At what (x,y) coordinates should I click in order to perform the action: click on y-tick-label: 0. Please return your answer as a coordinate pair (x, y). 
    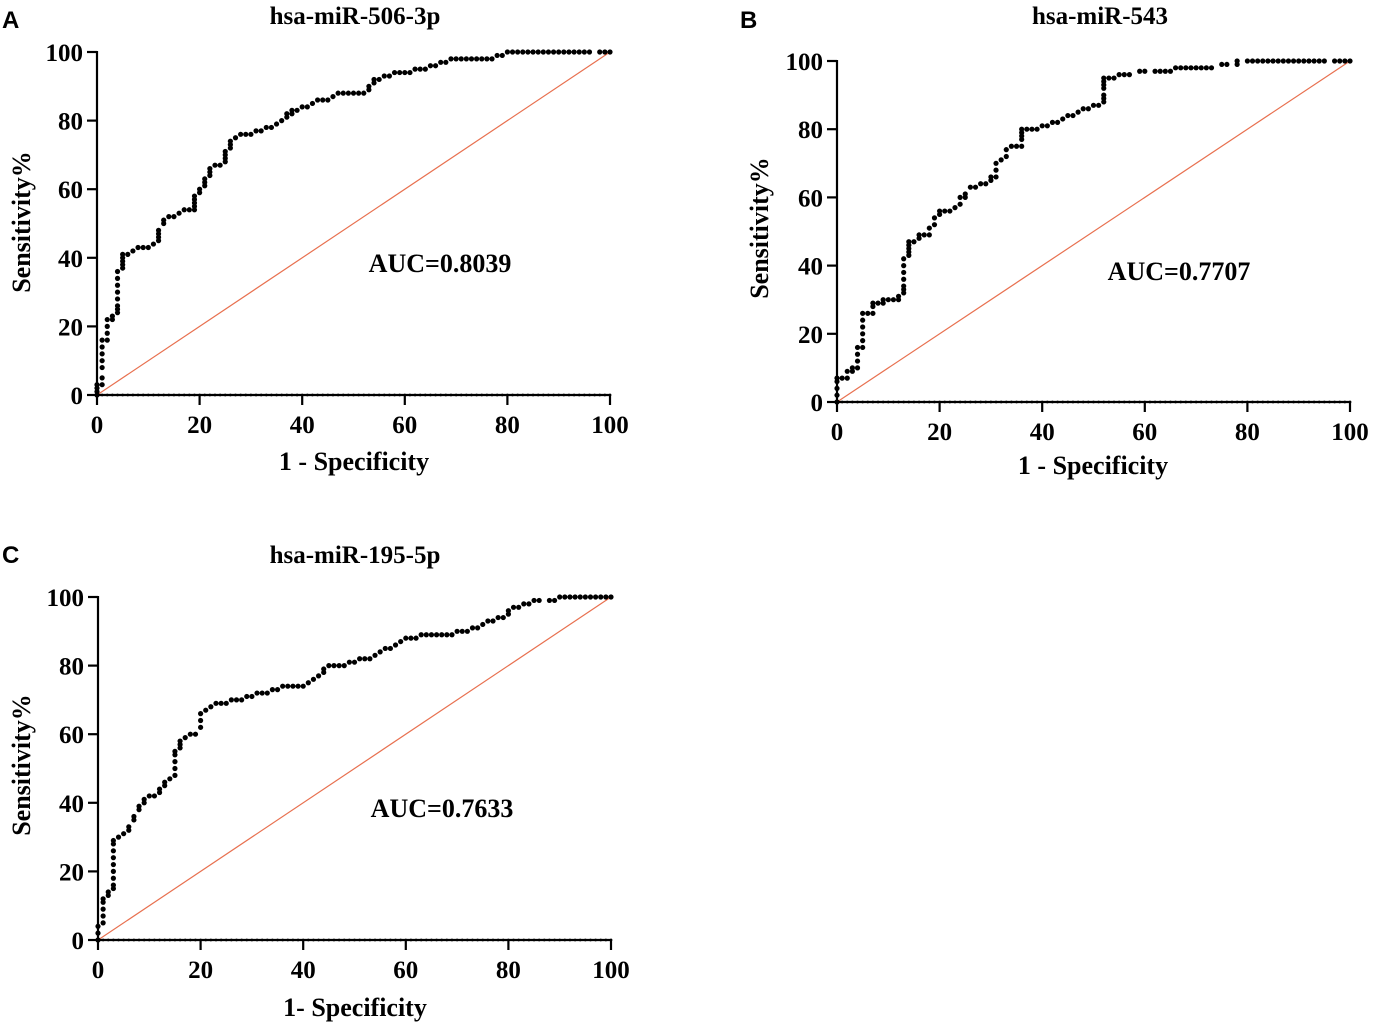
    Looking at the image, I should click on (77, 396).